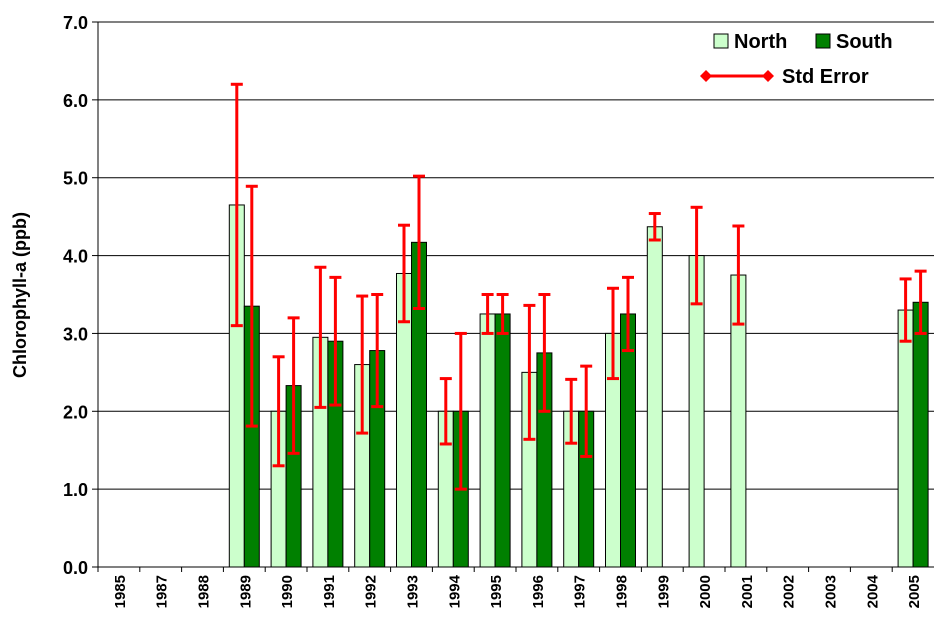 This screenshot has height=630, width=936. I want to click on x-tick-label: 1987, so click(162, 591).